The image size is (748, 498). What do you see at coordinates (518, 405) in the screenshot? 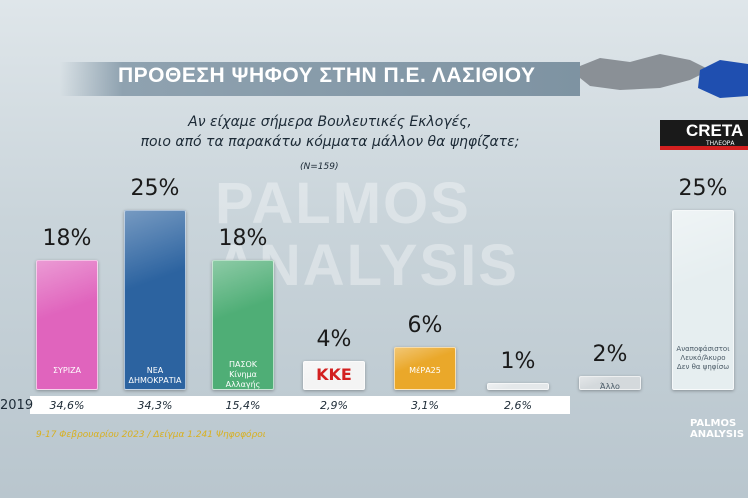
I see `result-2019: 2,6%` at bounding box center [518, 405].